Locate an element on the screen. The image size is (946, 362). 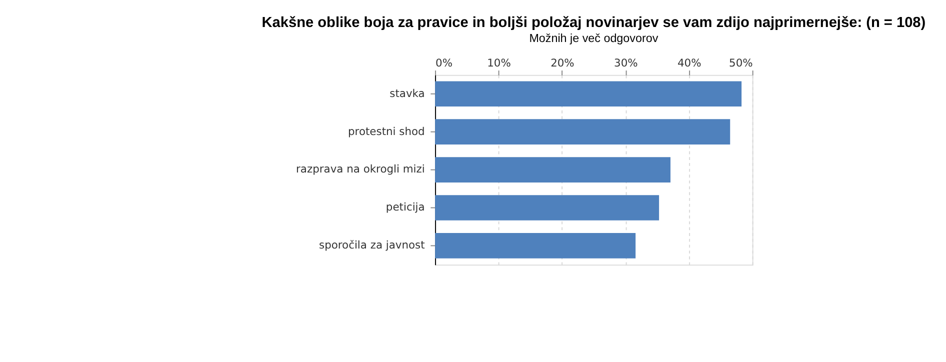
y-tick-label: razprava na okrogli mizi is located at coordinates (360, 169).